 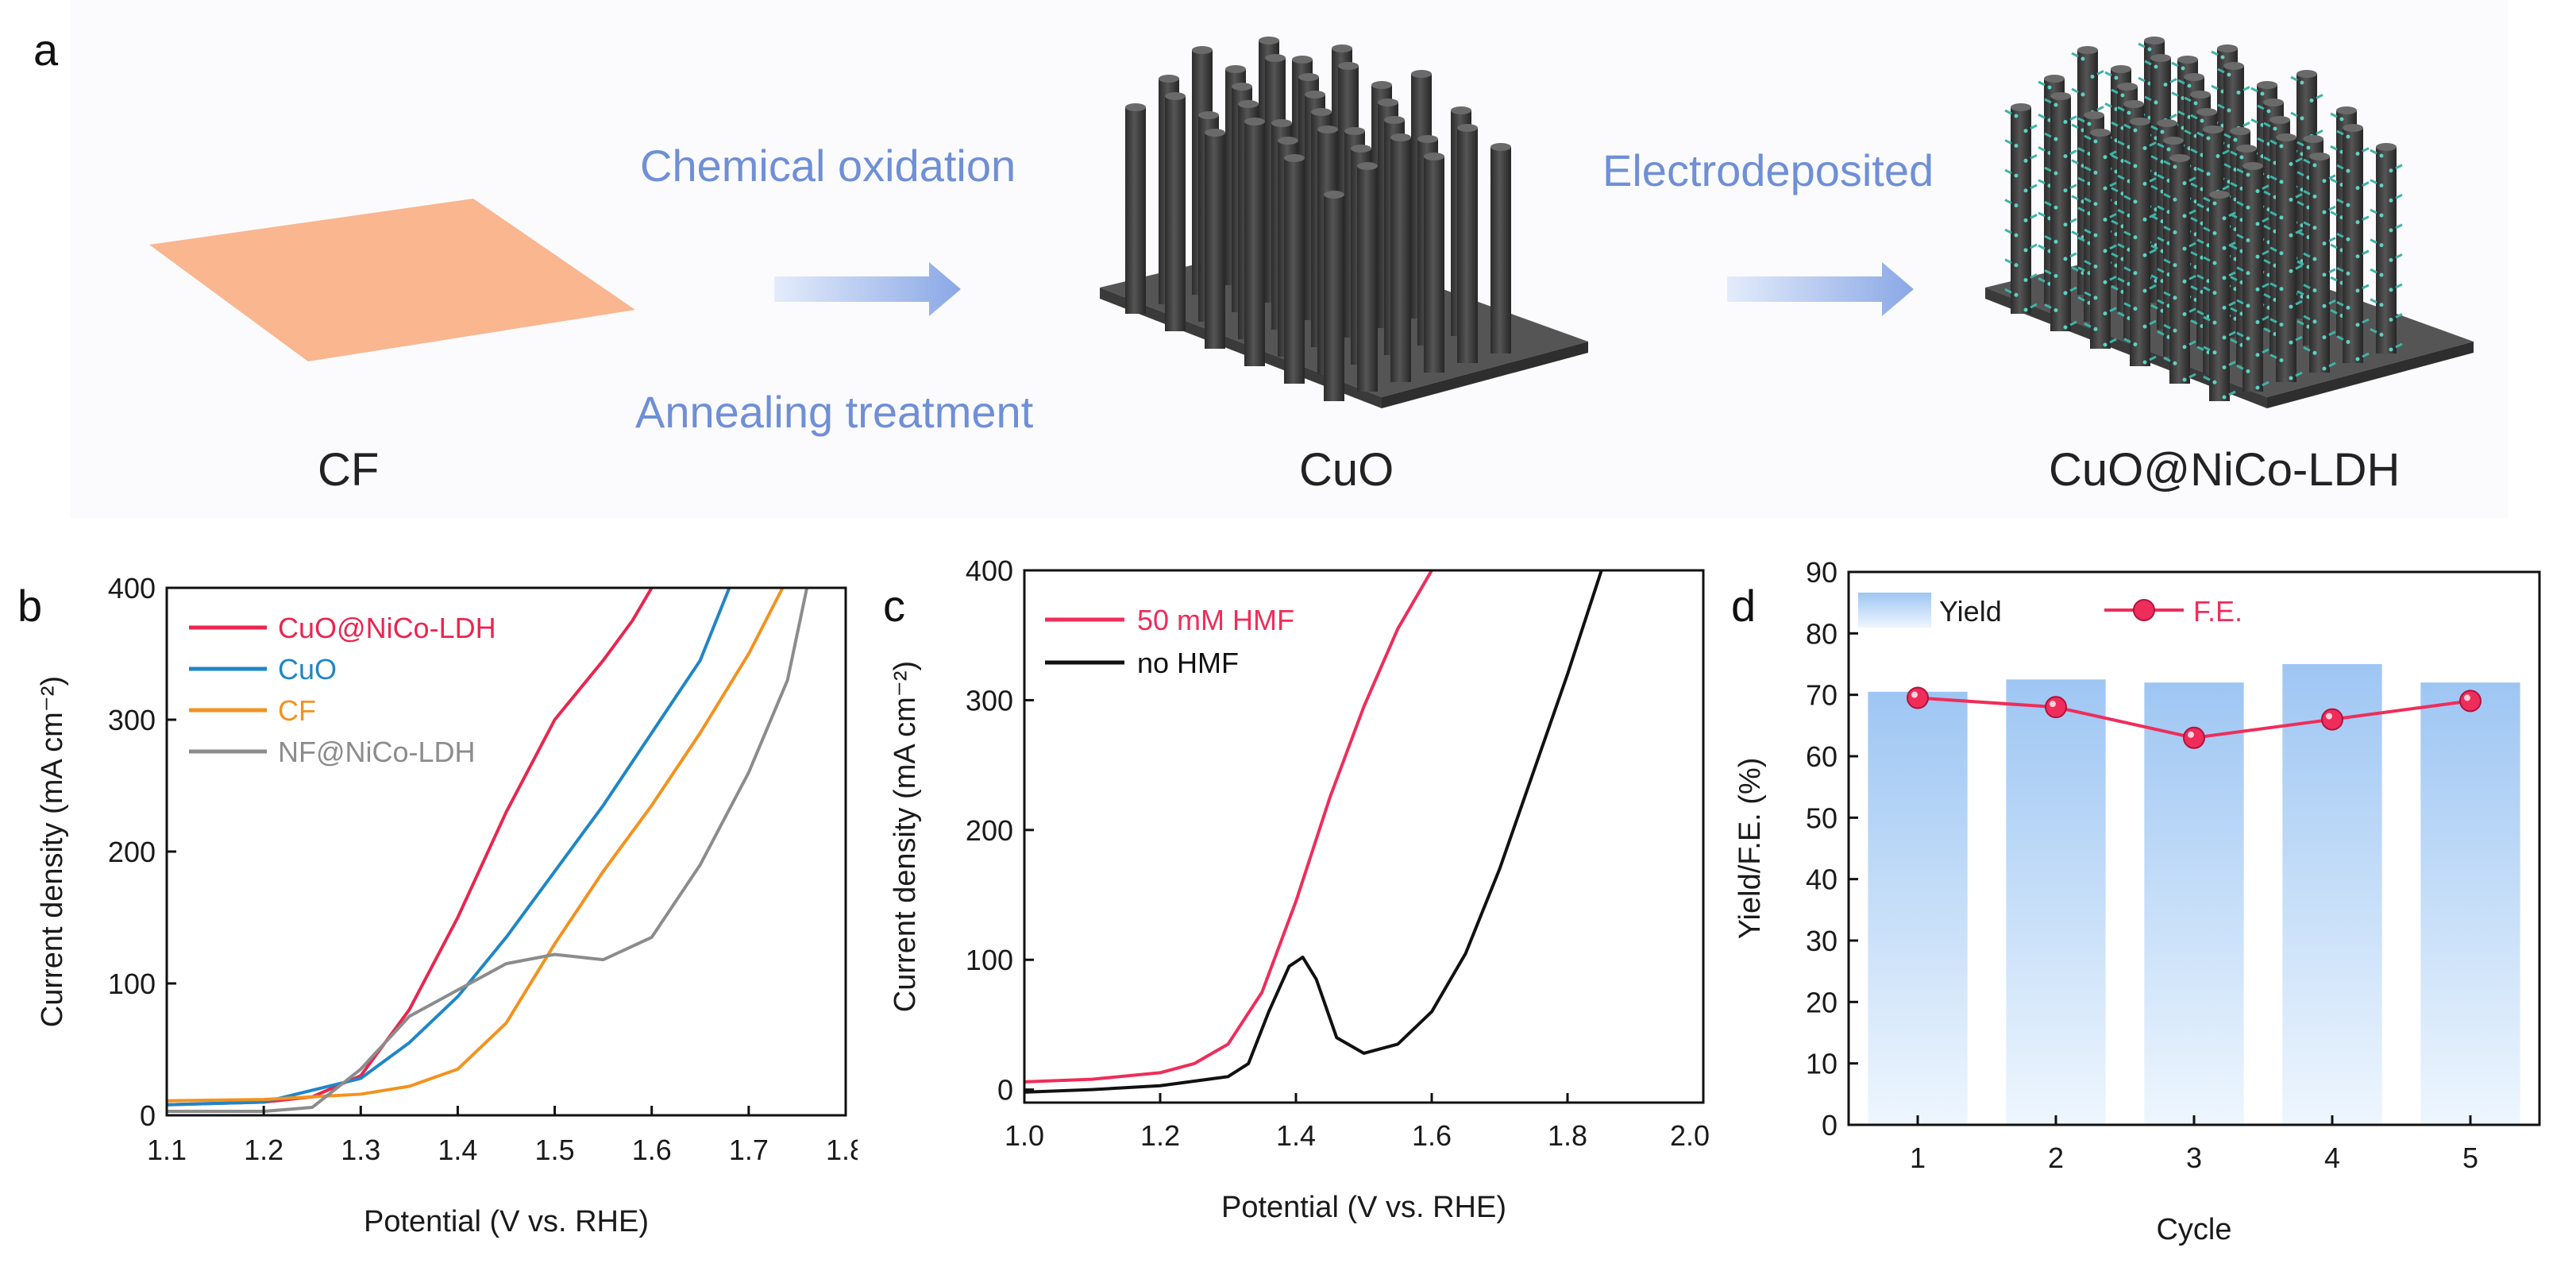 I want to click on x-tick-label: 1.2, so click(x=263, y=1150).